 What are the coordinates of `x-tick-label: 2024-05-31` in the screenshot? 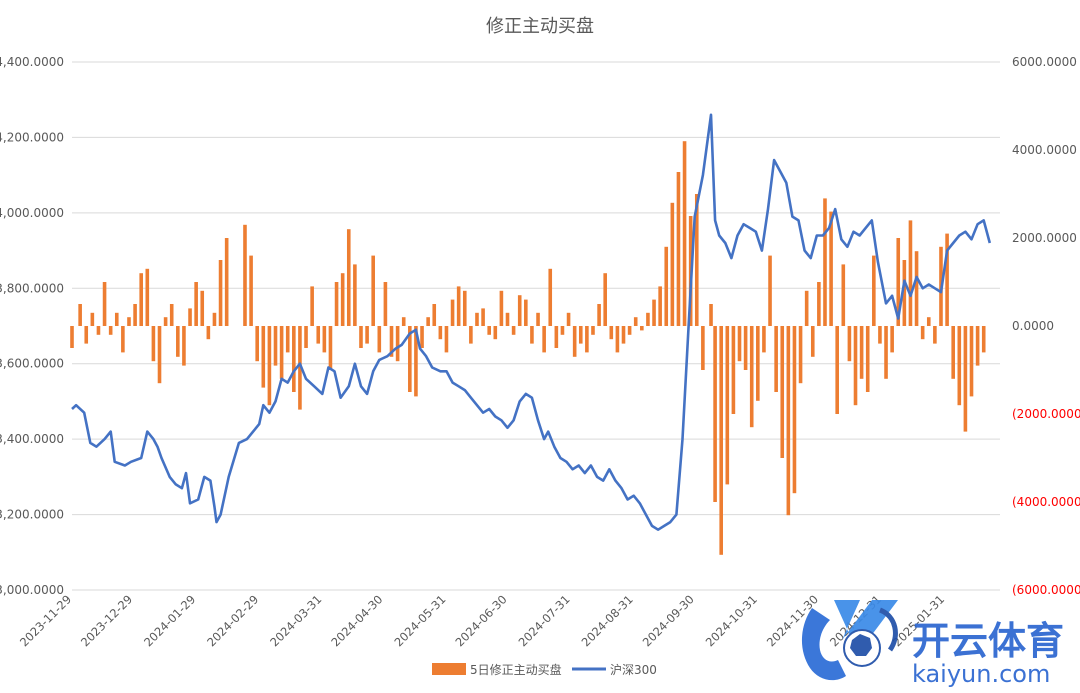 It's located at (419, 620).